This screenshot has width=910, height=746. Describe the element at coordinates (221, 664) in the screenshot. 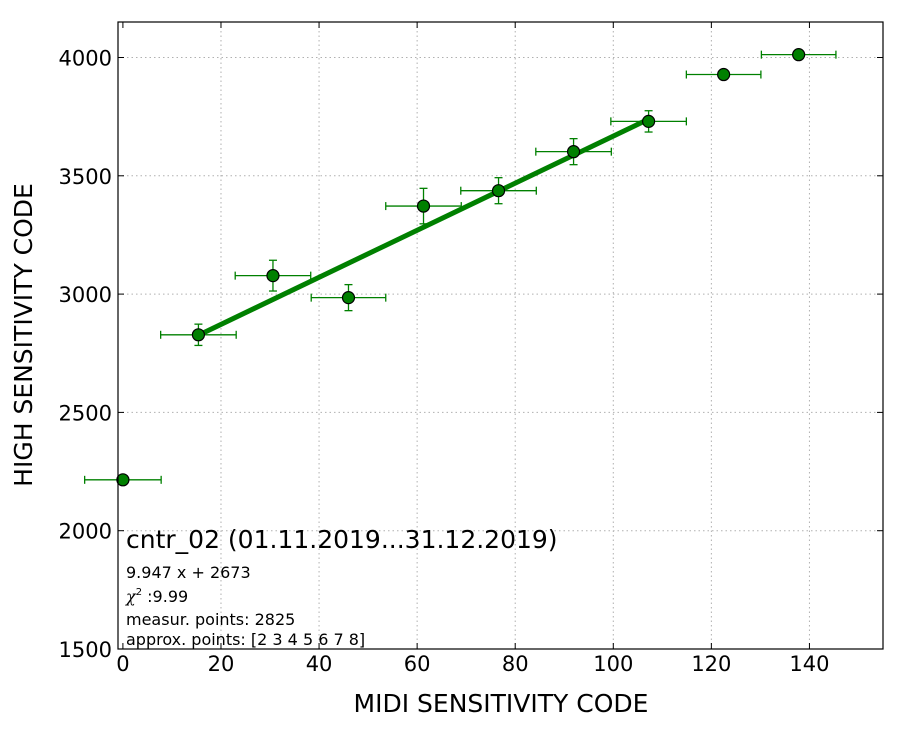

I see `x-tick-label: 20` at that location.